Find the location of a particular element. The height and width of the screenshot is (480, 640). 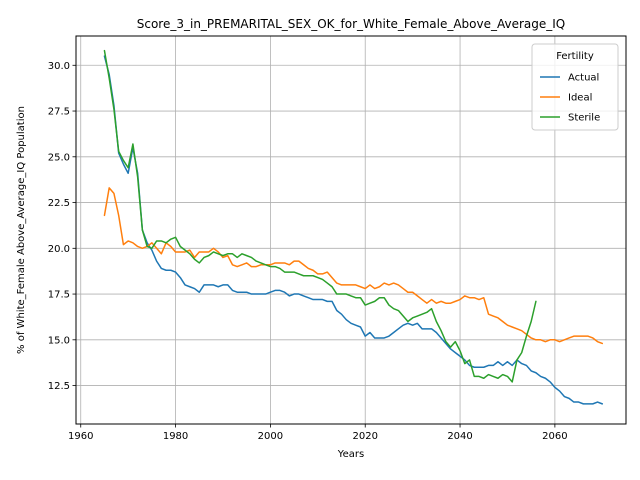

x-axis-label: Years is located at coordinates (350, 454).